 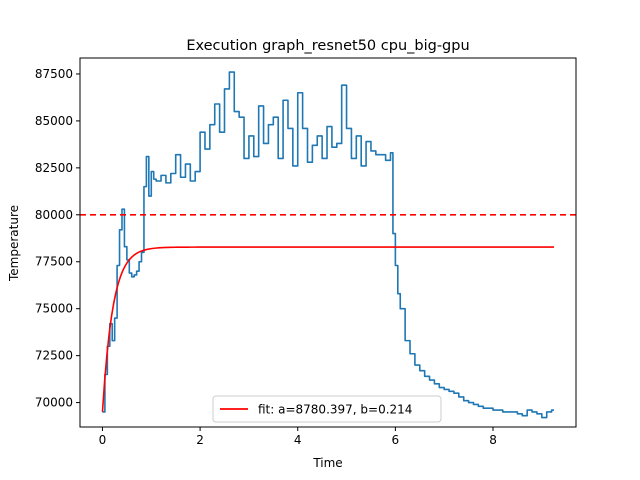 What do you see at coordinates (54, 262) in the screenshot?
I see `y-tick-label: 77500` at bounding box center [54, 262].